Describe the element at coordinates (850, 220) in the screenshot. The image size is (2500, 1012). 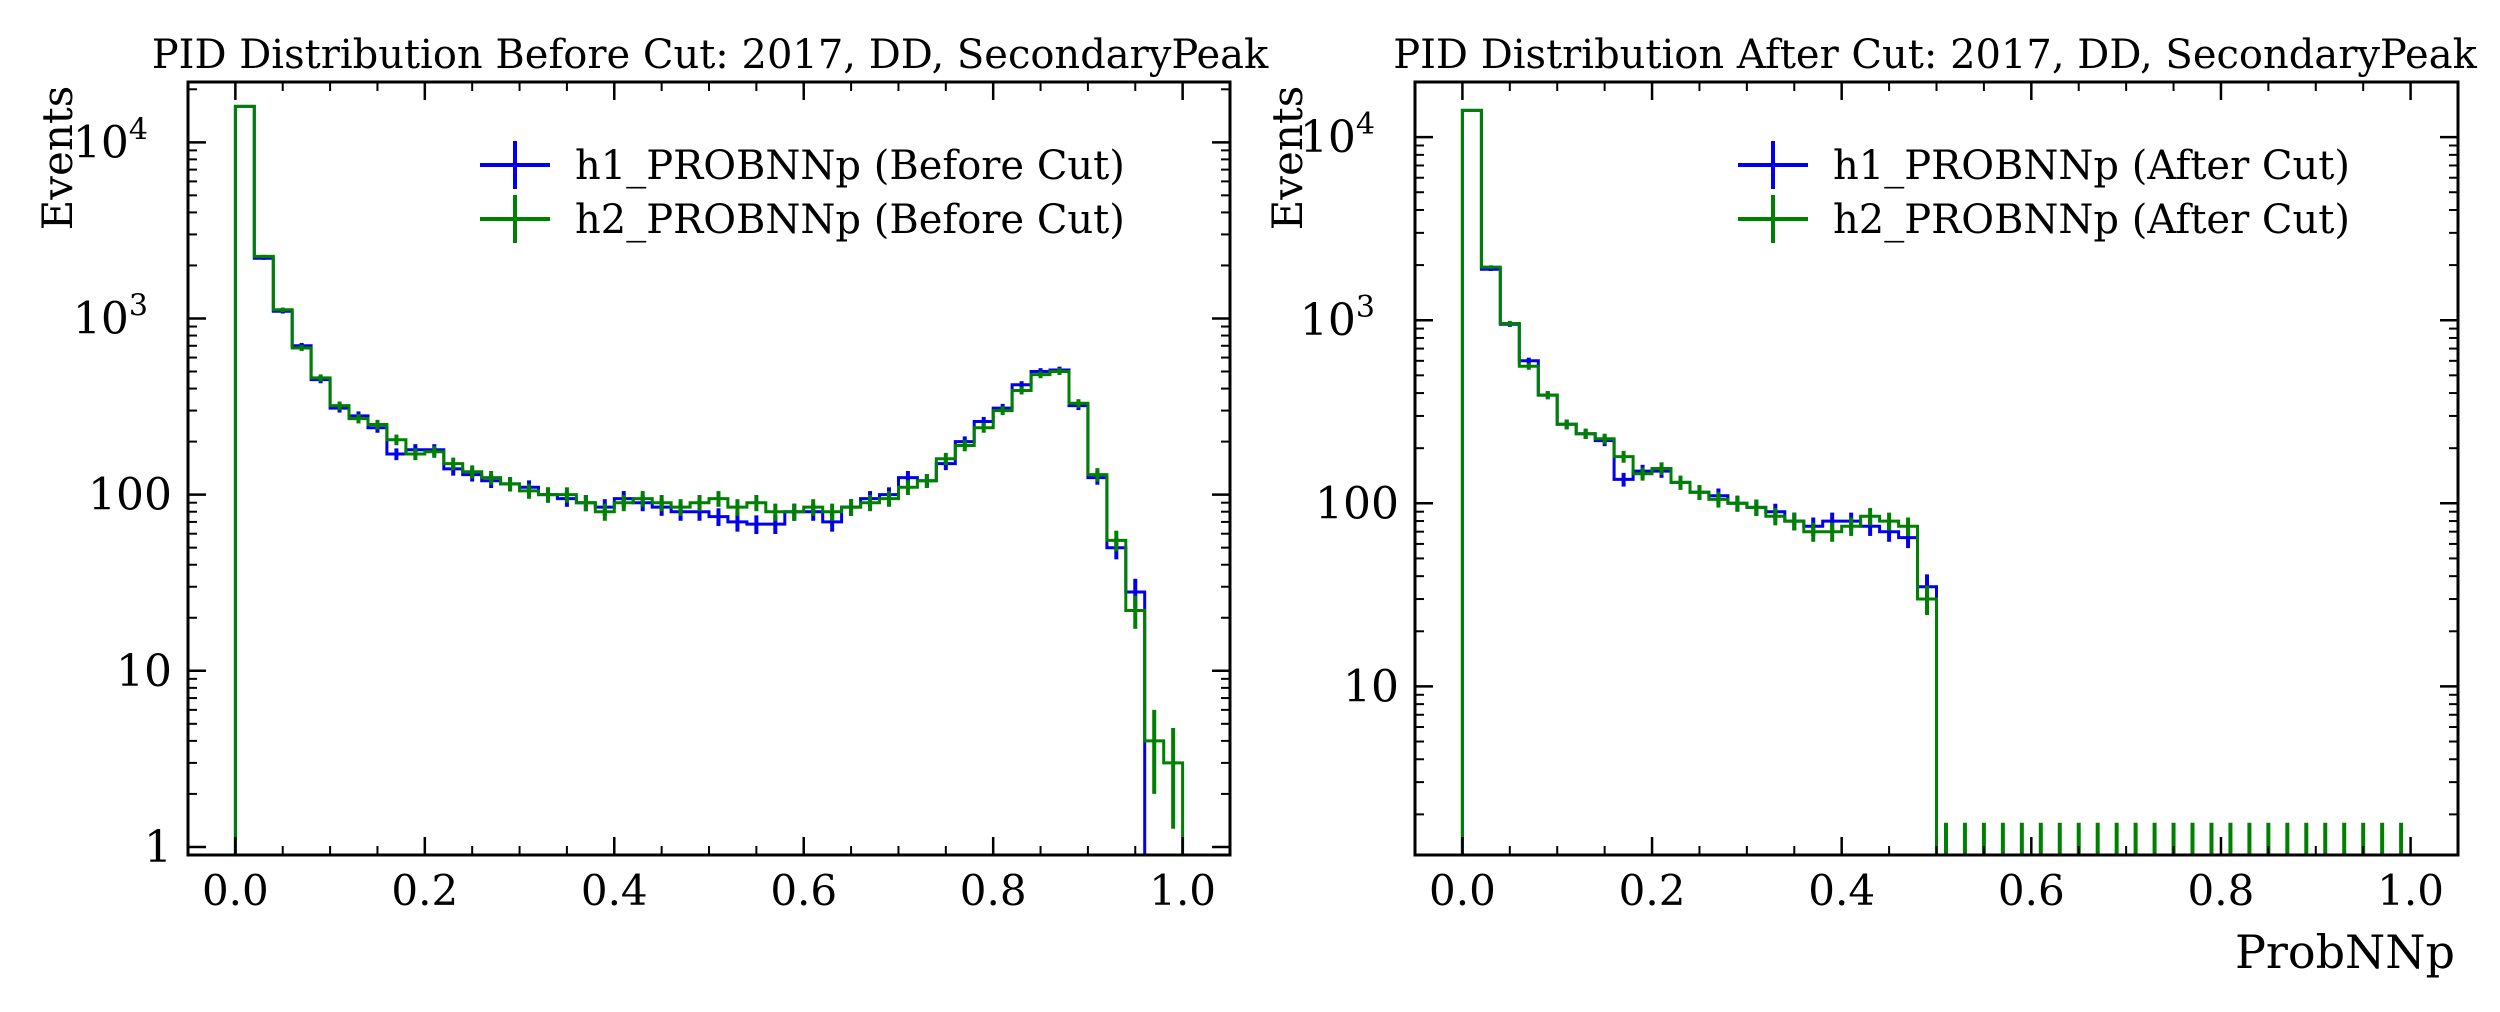
I see `legend-entry: h2_PROBNNp (Before Cut)` at that location.